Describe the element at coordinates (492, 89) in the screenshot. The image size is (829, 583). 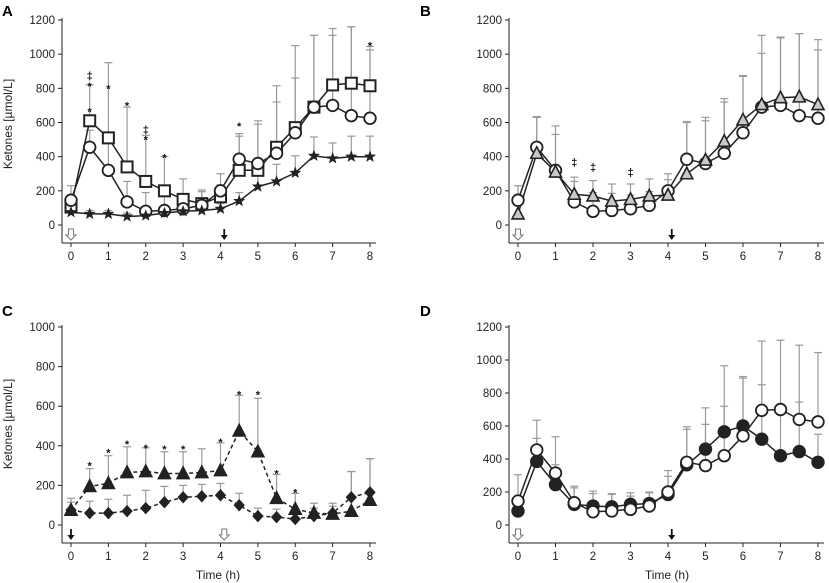
I see `y-tick-label: 800` at that location.